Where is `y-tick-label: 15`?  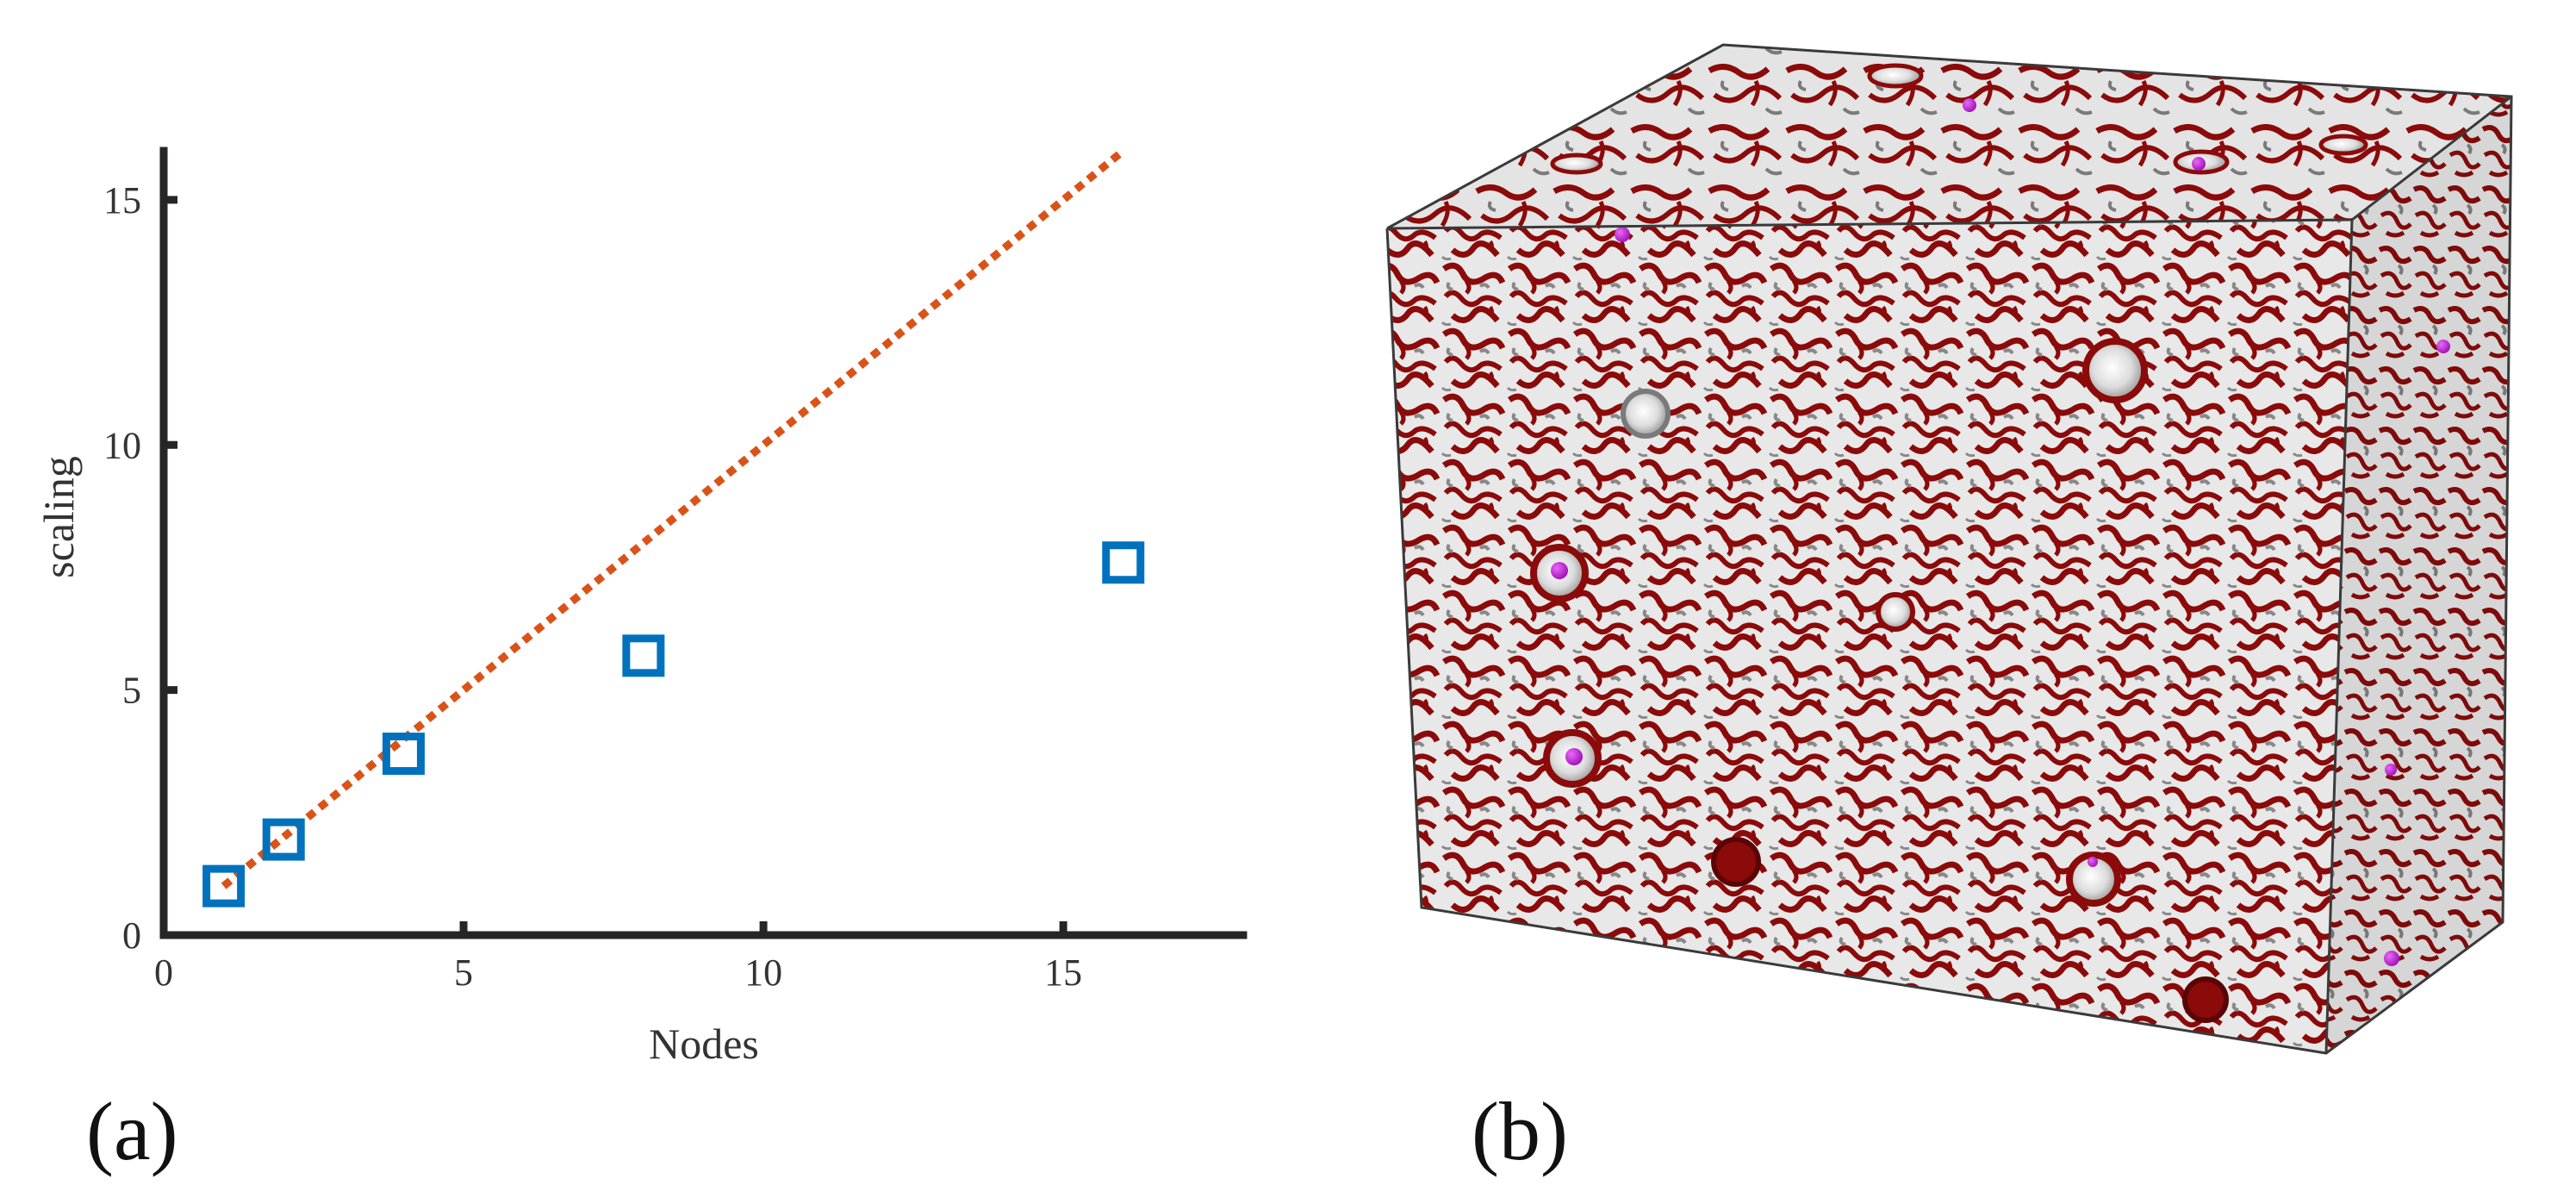
y-tick-label: 15 is located at coordinates (122, 200).